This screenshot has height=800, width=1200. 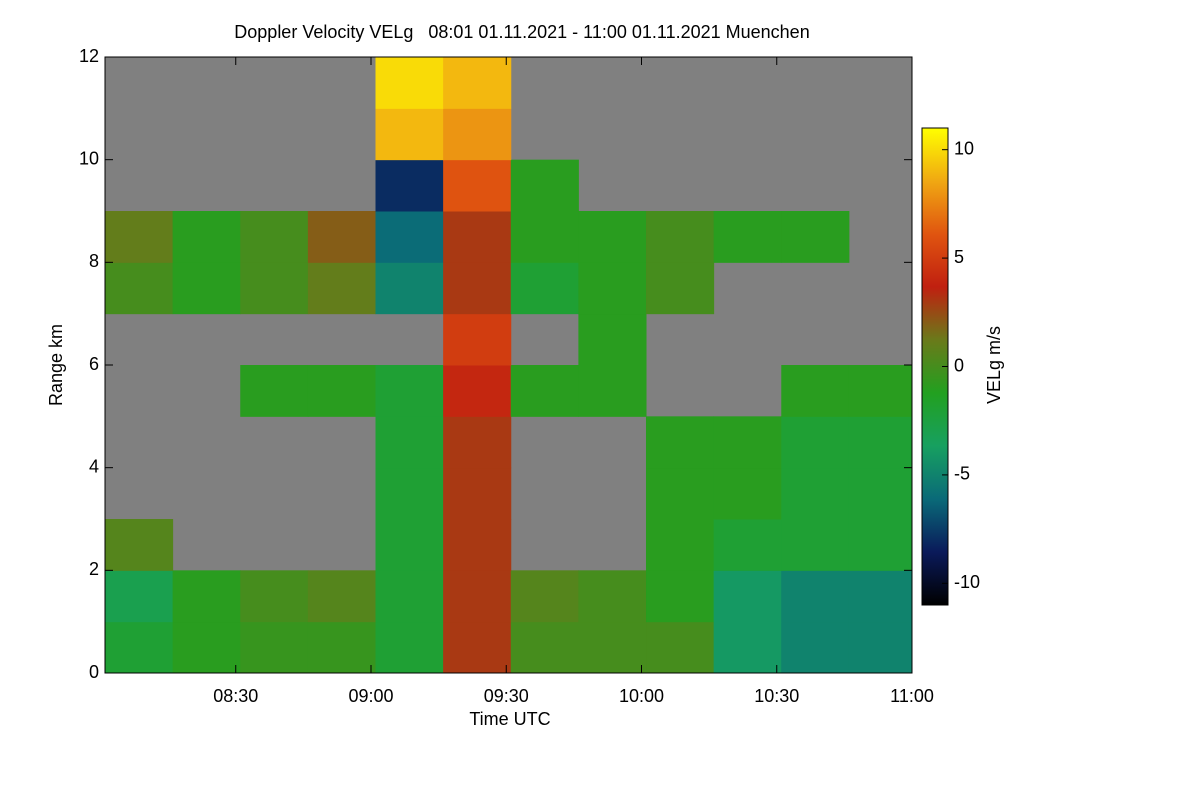 What do you see at coordinates (235, 696) in the screenshot?
I see `x-tick-label: 08:30` at bounding box center [235, 696].